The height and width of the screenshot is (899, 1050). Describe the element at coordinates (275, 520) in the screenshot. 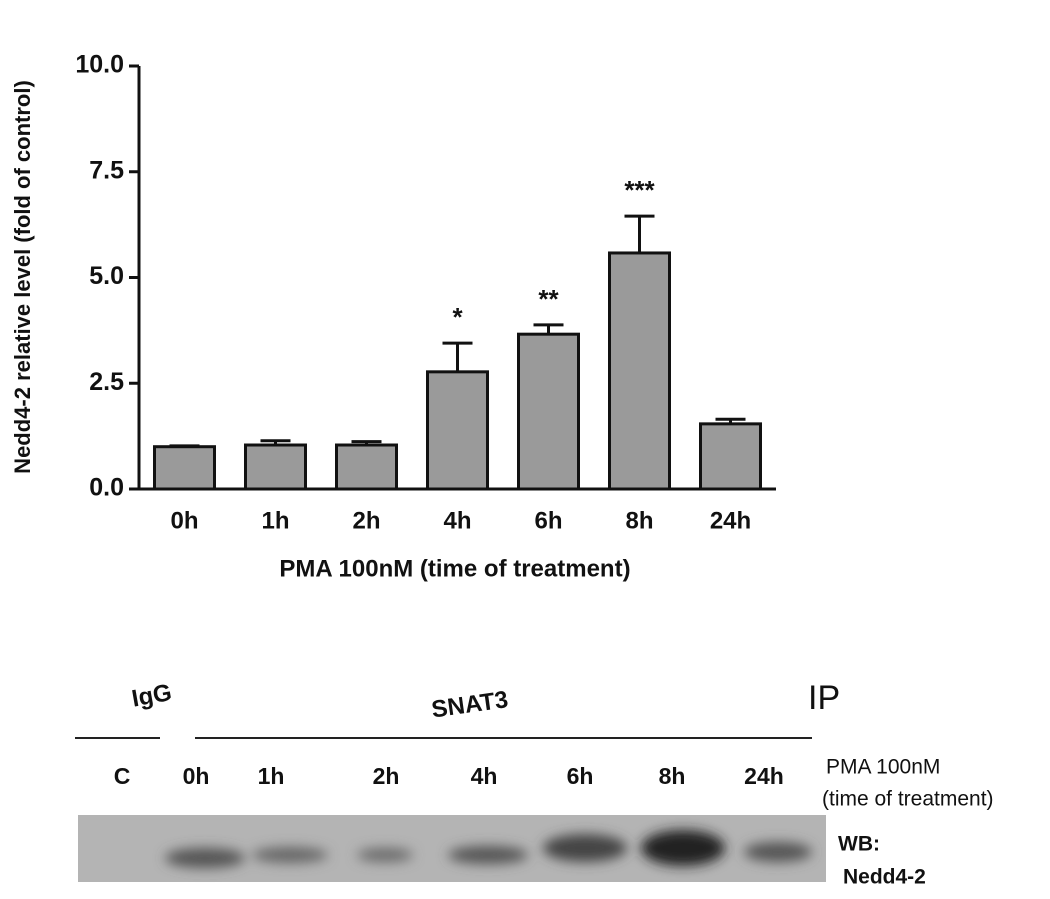

I see `x-tick-label: 1h` at that location.